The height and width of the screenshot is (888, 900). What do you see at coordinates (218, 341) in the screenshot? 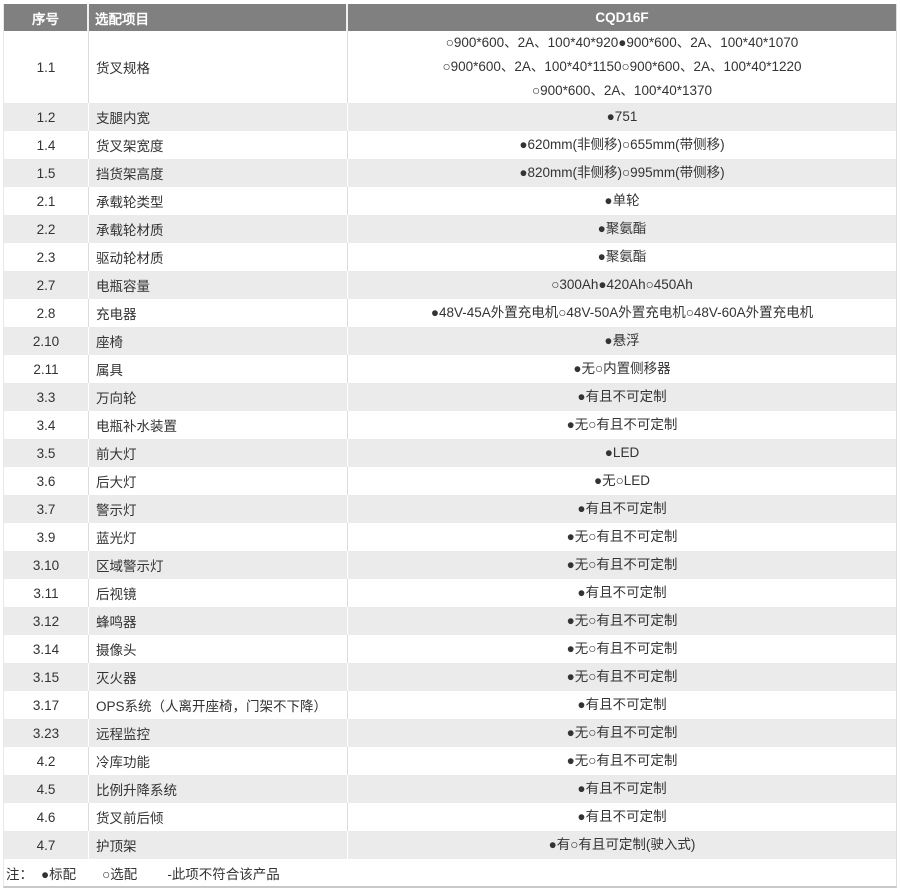
I see `item-name-cell: 座椅` at bounding box center [218, 341].